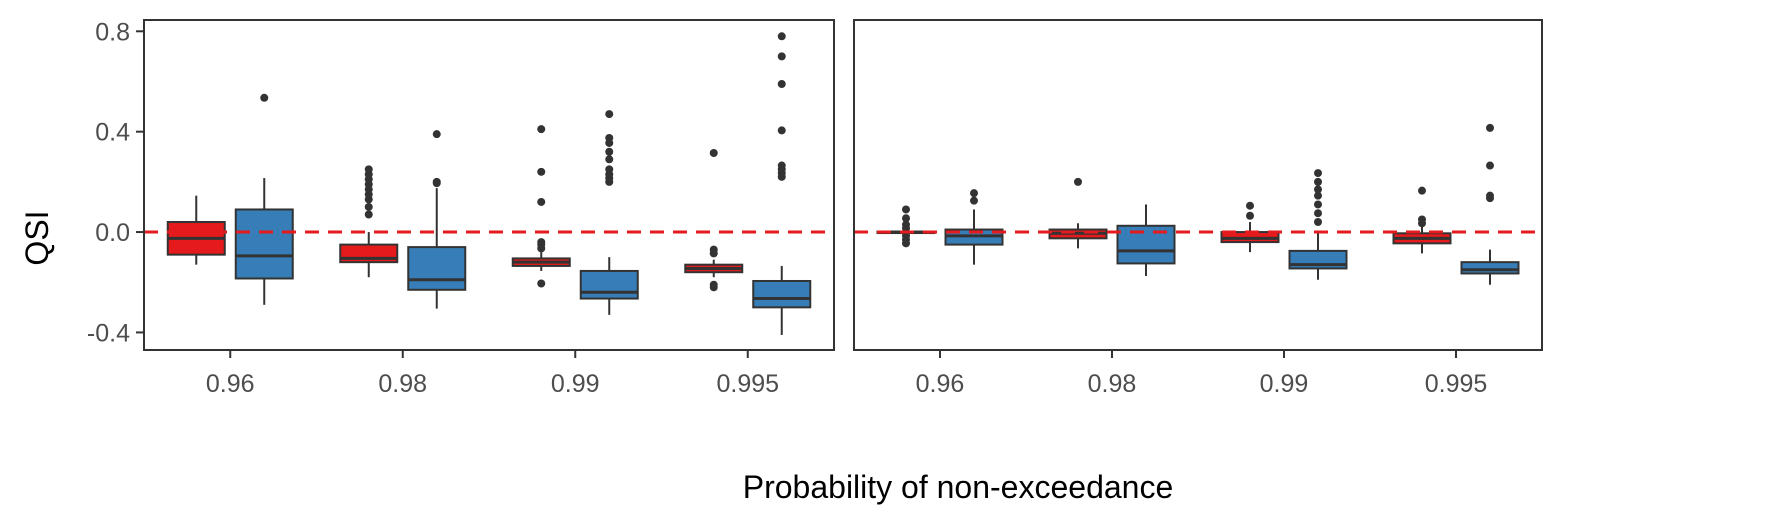  I want to click on y-axis-title: QSI, so click(37, 237).